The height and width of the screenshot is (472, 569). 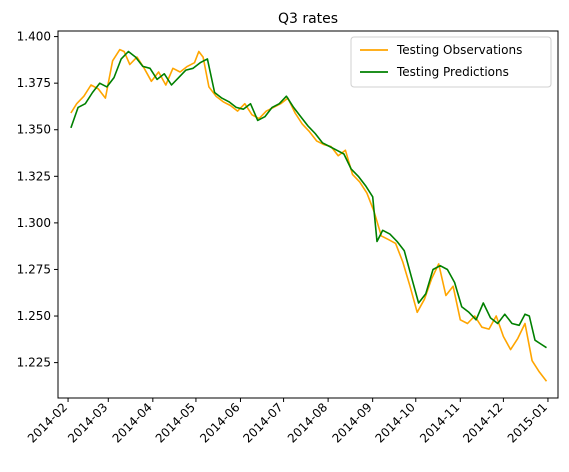 What do you see at coordinates (219, 422) in the screenshot?
I see `x-tick-label: 2014-06` at bounding box center [219, 422].